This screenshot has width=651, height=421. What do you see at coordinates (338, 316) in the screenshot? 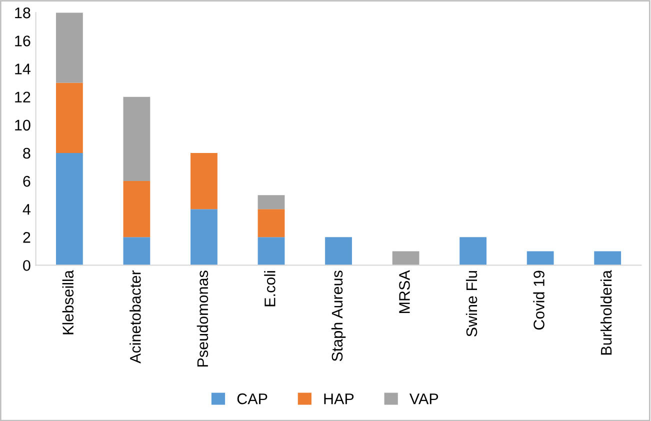
I see `x-tick-label: Staph Aureus` at bounding box center [338, 316].